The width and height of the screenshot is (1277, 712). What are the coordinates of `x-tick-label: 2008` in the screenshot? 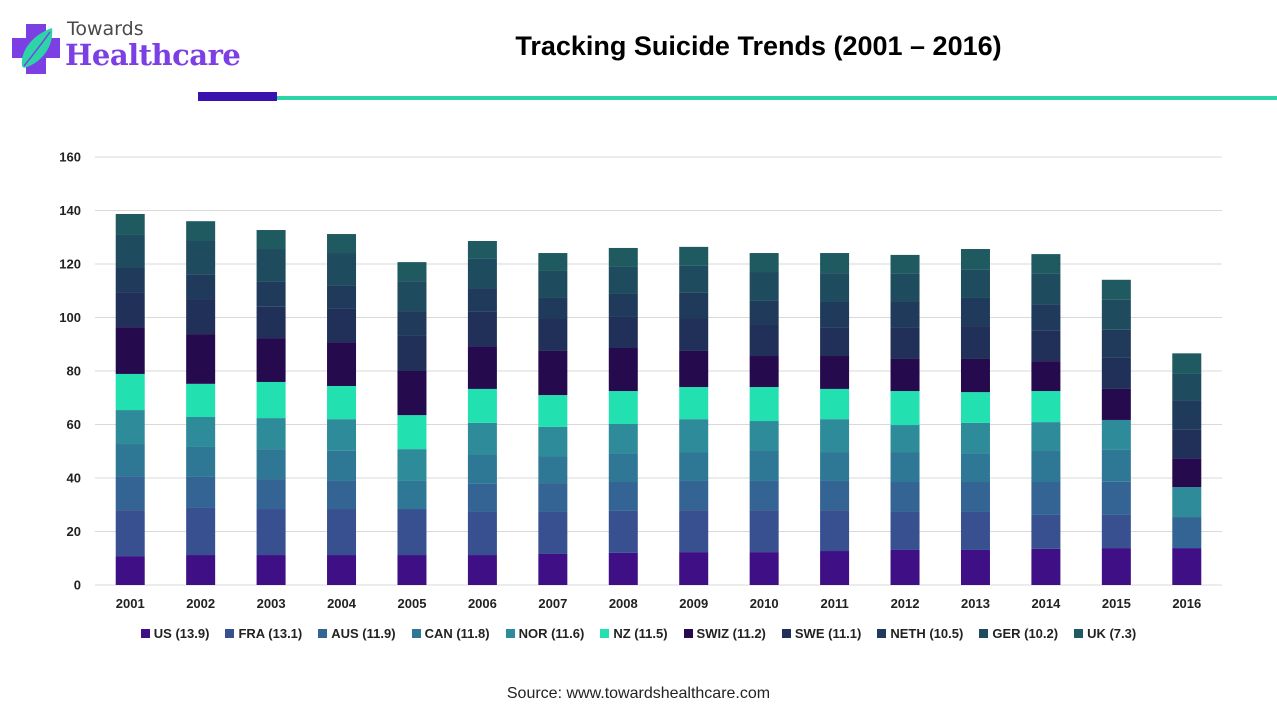 It's located at (623, 603).